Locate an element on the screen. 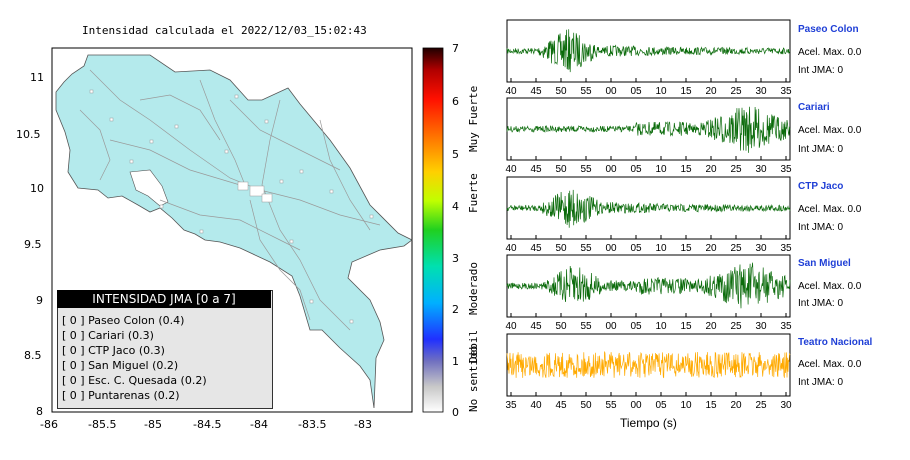  colorbar-tick: 7 is located at coordinates (455, 48).